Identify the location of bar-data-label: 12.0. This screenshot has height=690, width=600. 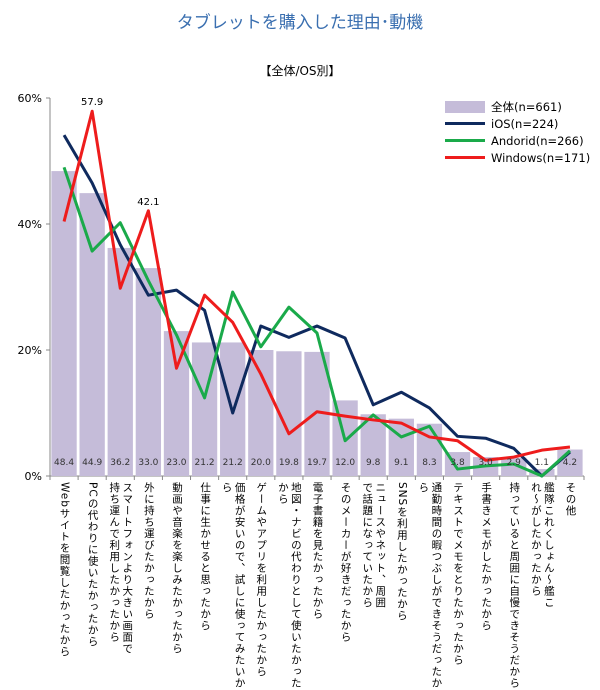
(345, 463).